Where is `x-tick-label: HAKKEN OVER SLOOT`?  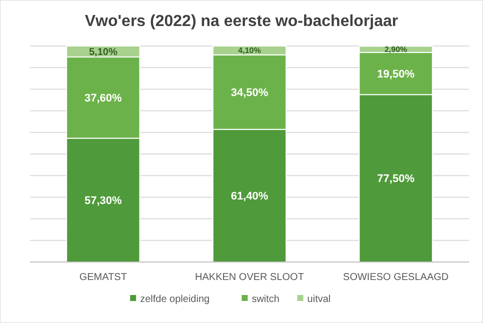
x-tick-label: HAKKEN OVER SLOOT is located at coordinates (249, 277).